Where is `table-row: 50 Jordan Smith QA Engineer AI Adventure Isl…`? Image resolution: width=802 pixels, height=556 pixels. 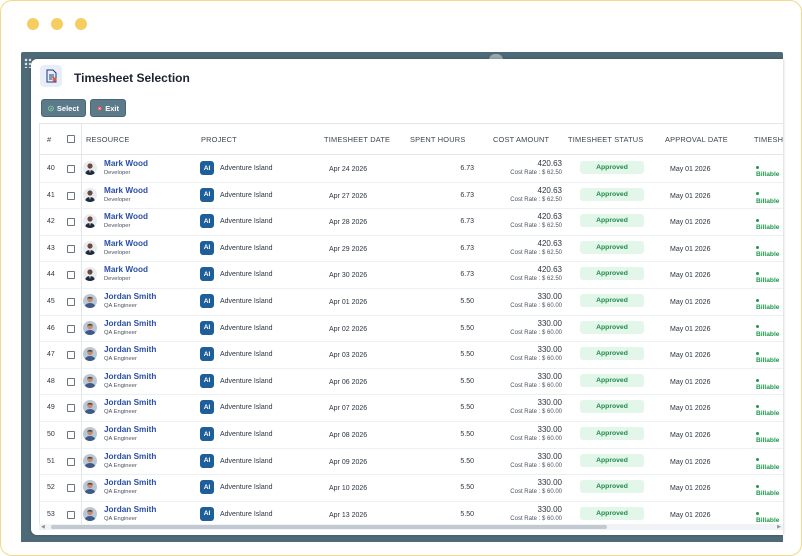
table-row: 50 Jordan Smith QA Engineer AI Adventure Isl… is located at coordinates (411, 435).